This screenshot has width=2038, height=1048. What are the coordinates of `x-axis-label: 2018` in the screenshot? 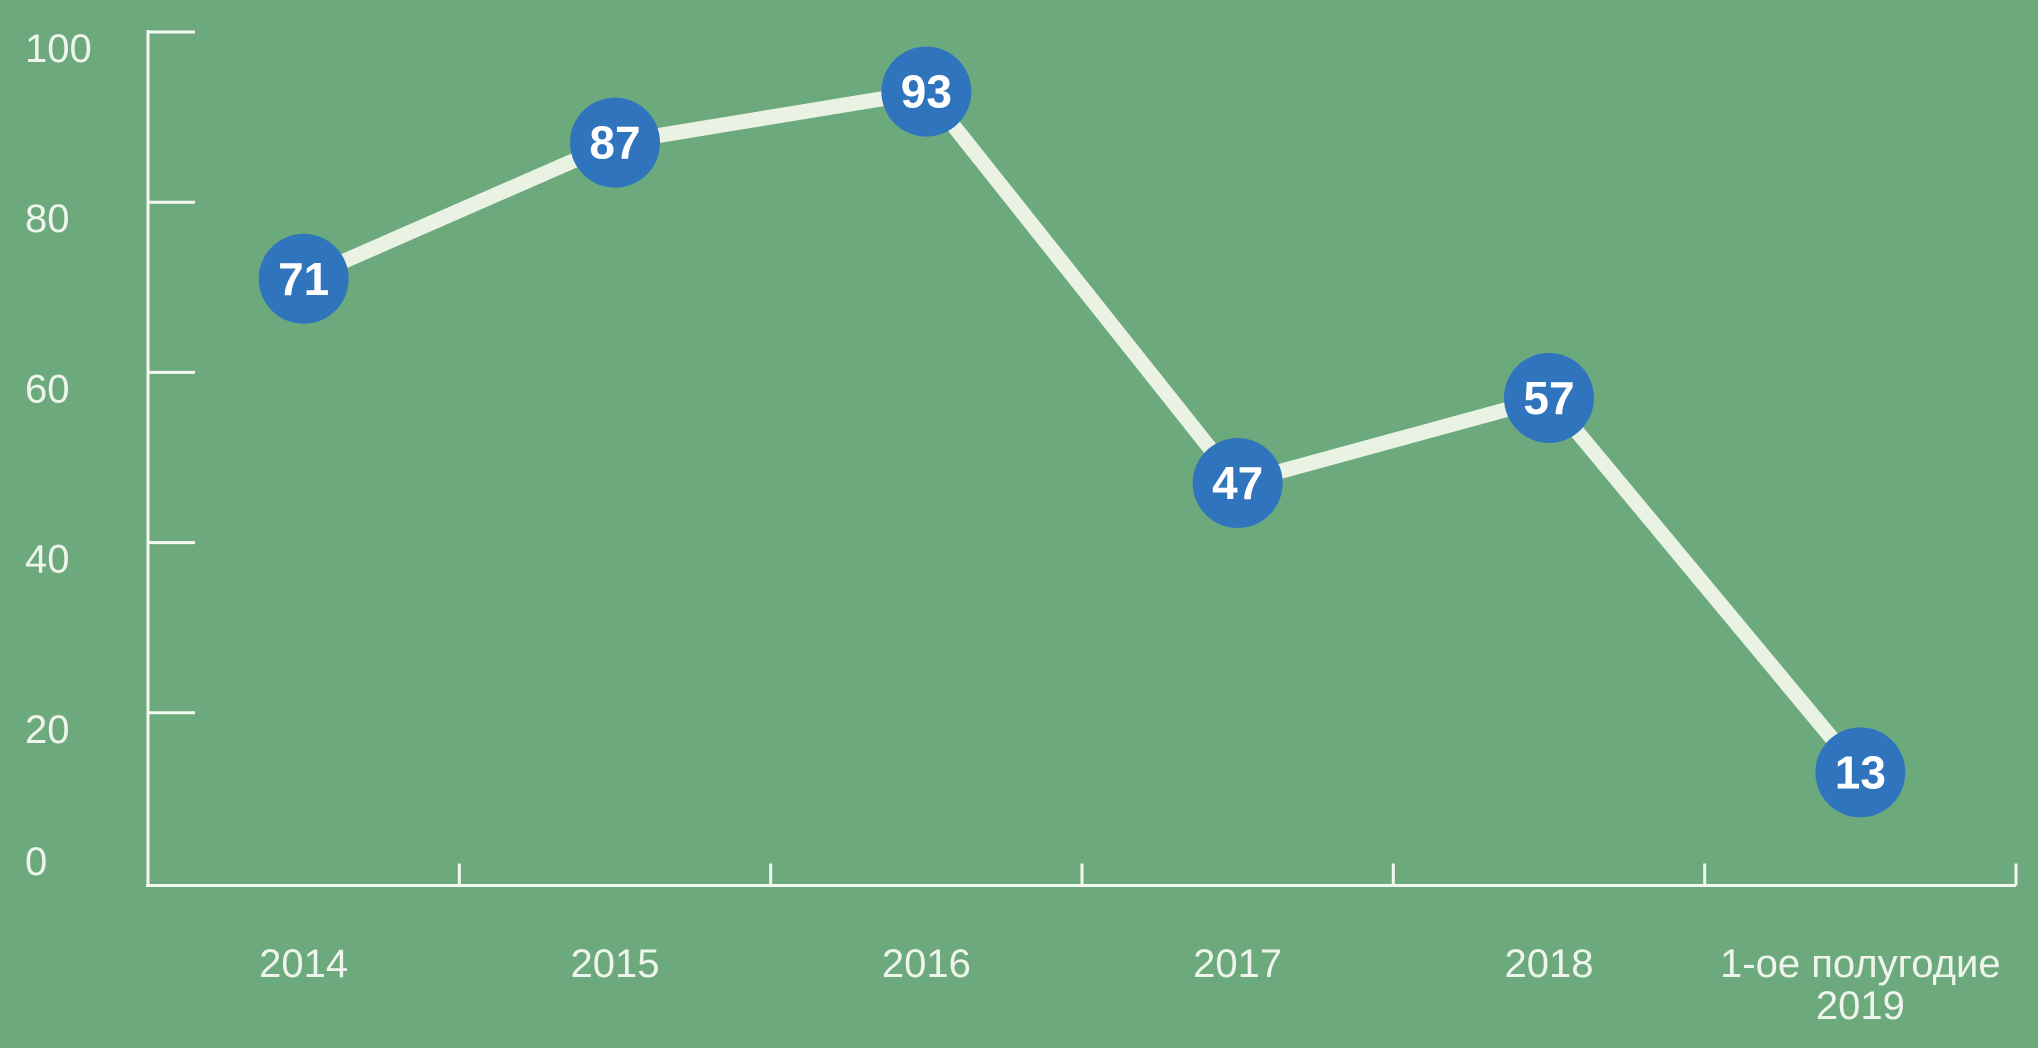 It's located at (1549, 964).